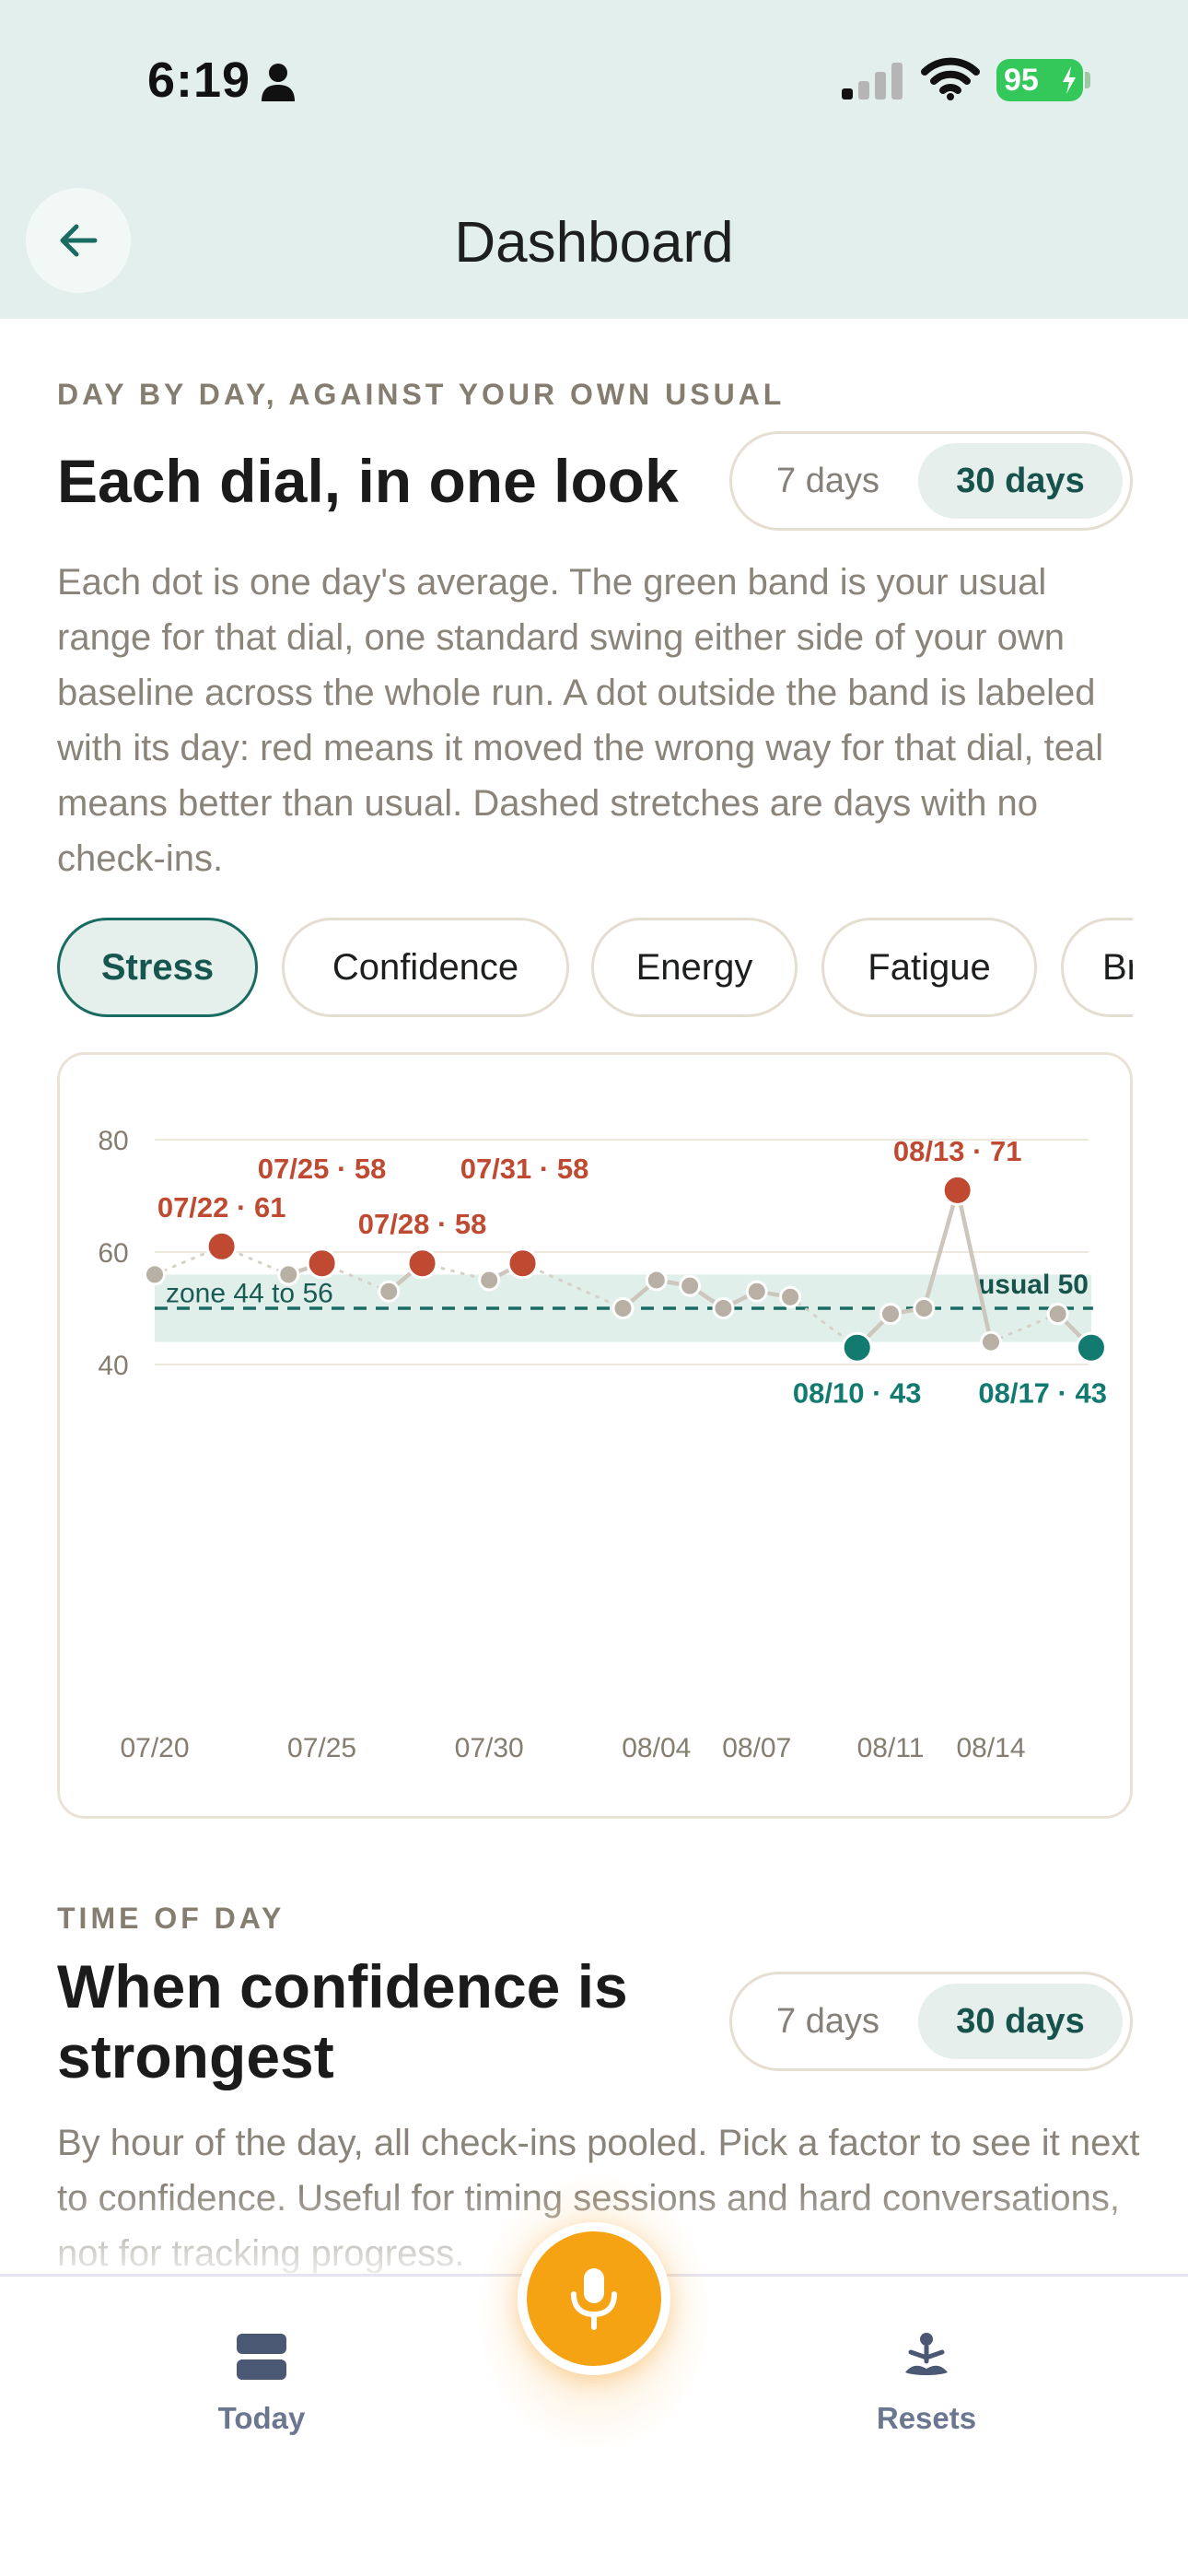 The height and width of the screenshot is (2576, 1188). Describe the element at coordinates (221, 1207) in the screenshot. I see `point-label: 07/22 · 61` at that location.